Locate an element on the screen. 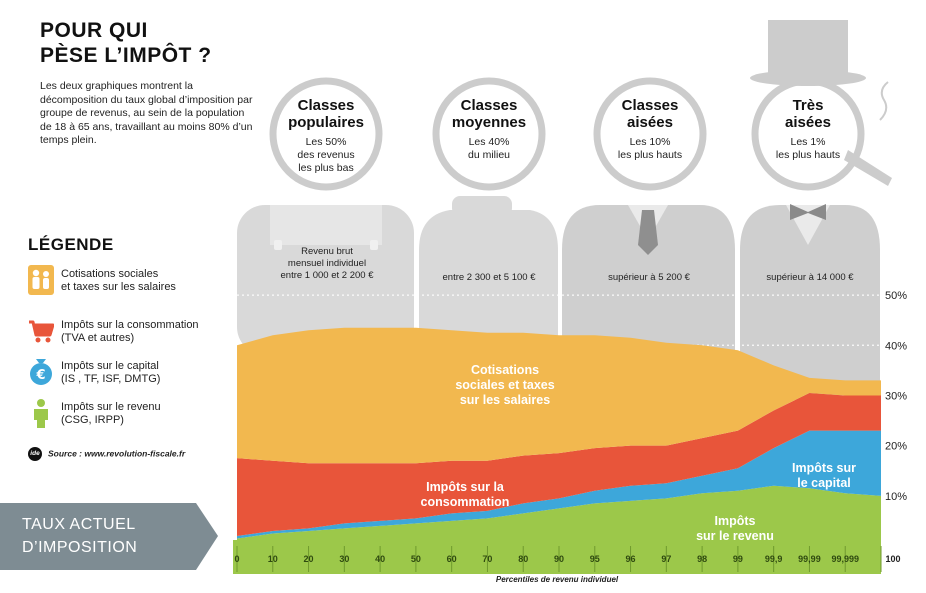 The image size is (926, 593). x-tick-label: 95 is located at coordinates (595, 559).